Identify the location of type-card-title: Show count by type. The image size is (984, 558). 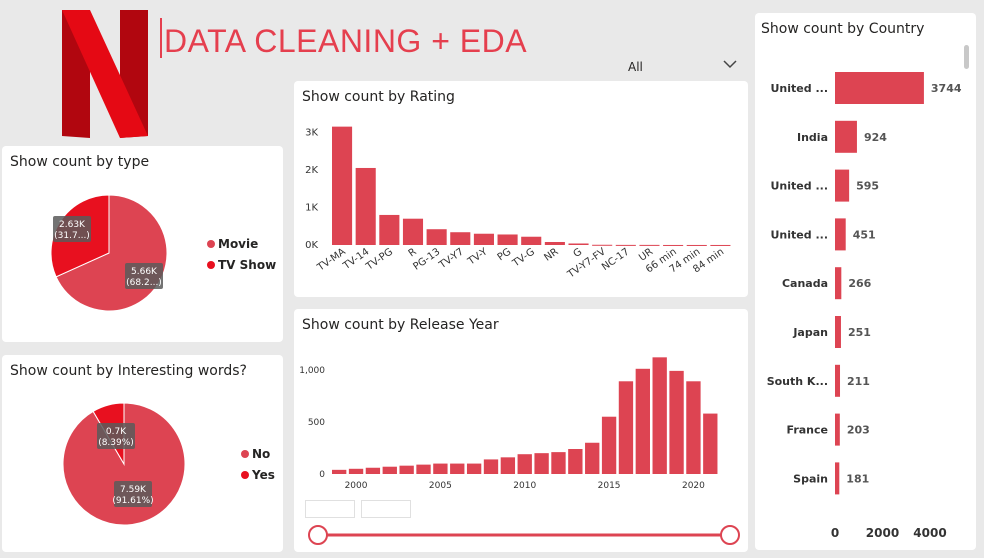
(80, 162).